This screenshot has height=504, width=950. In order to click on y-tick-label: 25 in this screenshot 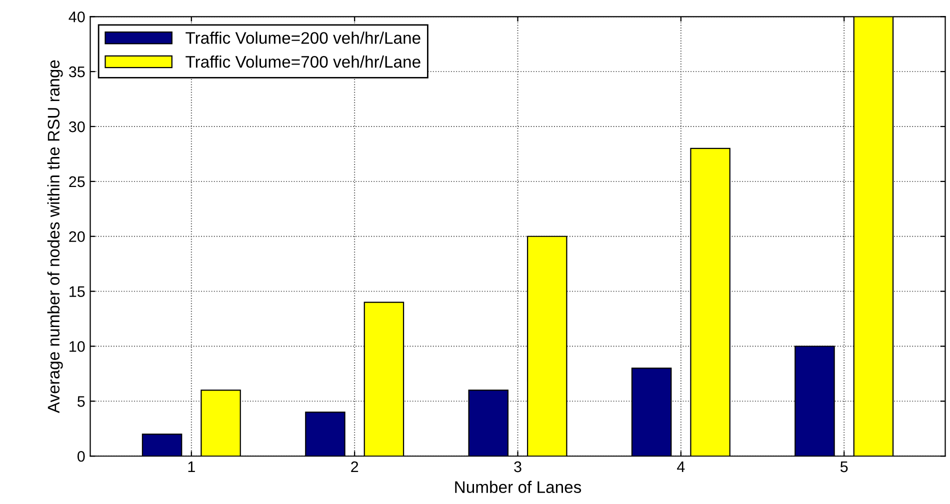, I will do `click(77, 182)`.